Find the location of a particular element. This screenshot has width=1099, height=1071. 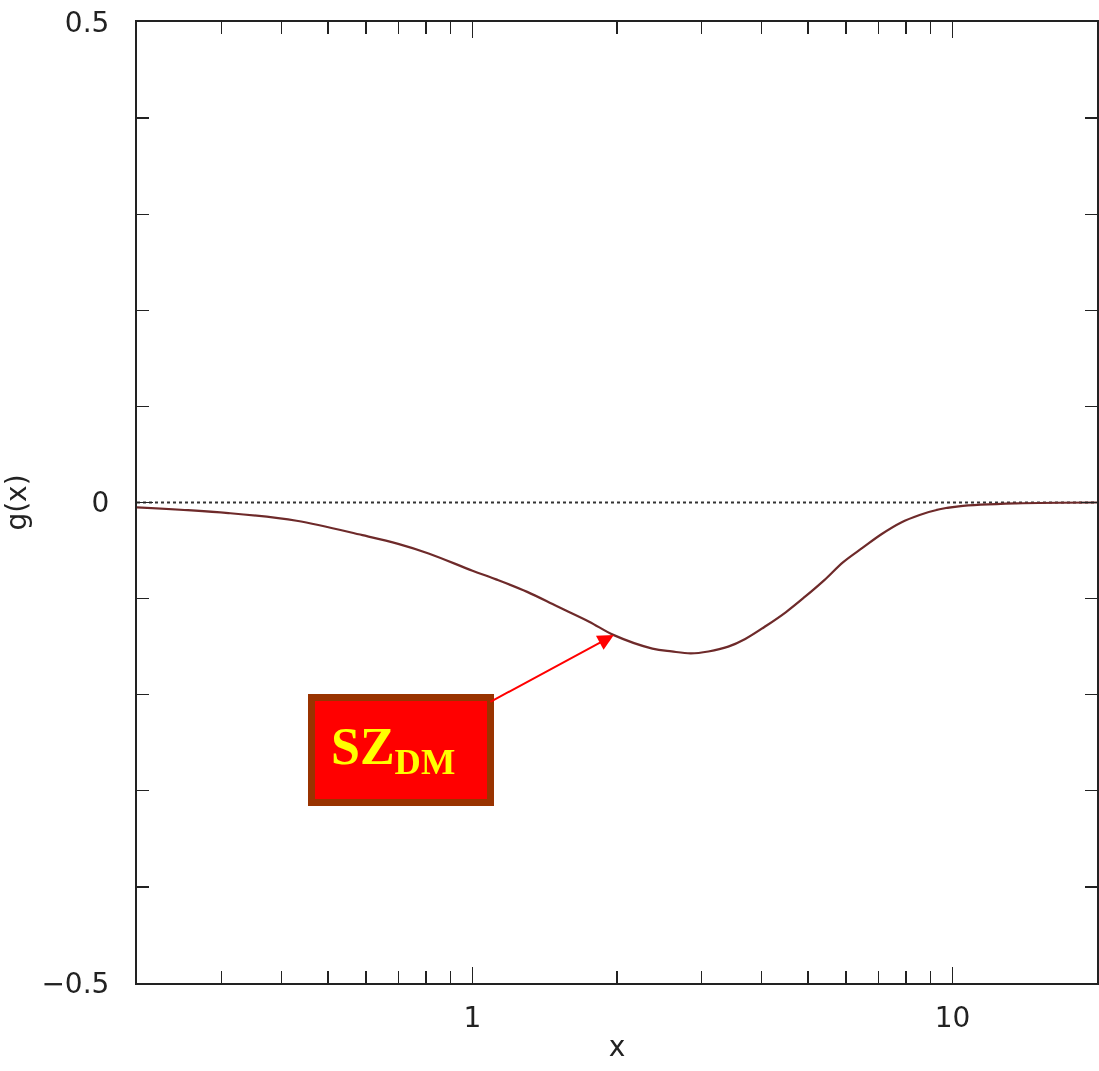

y-tick-label: 0 is located at coordinates (100, 503).